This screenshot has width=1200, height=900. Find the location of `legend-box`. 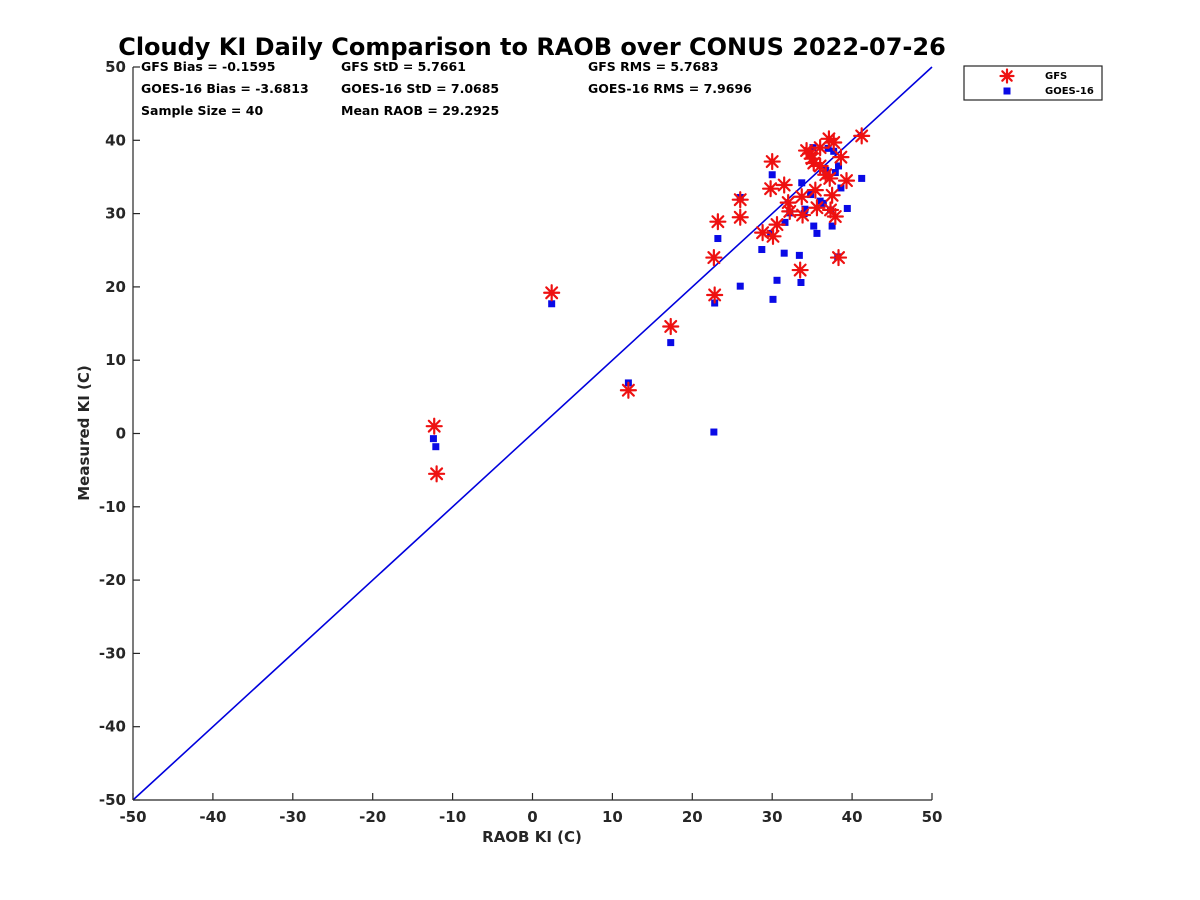

legend-box is located at coordinates (1033, 83).